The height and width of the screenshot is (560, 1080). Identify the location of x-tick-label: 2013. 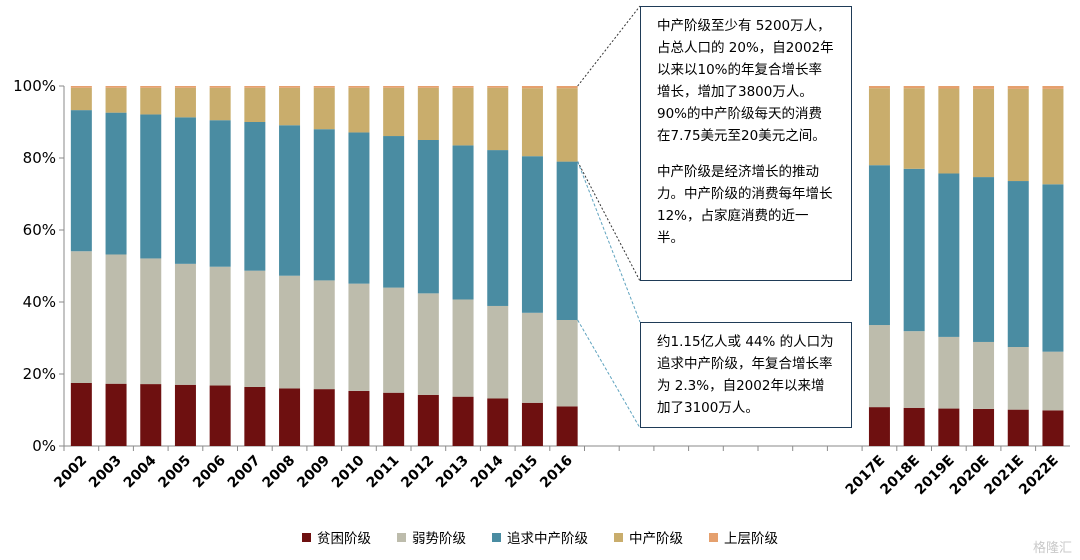
(452, 472).